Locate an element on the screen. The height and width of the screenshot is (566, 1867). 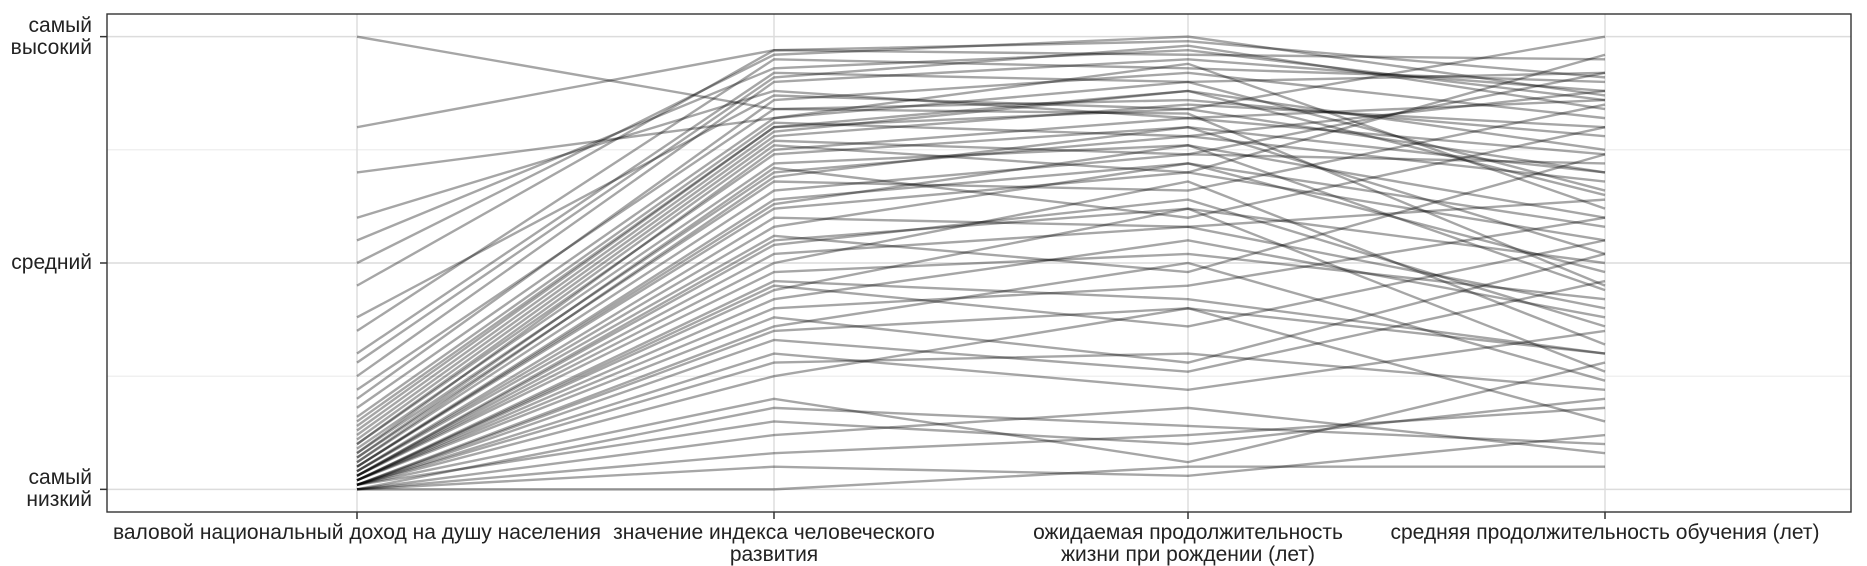
x-tick-label: средняя продолжительность обучения (лет) is located at coordinates (1605, 532).